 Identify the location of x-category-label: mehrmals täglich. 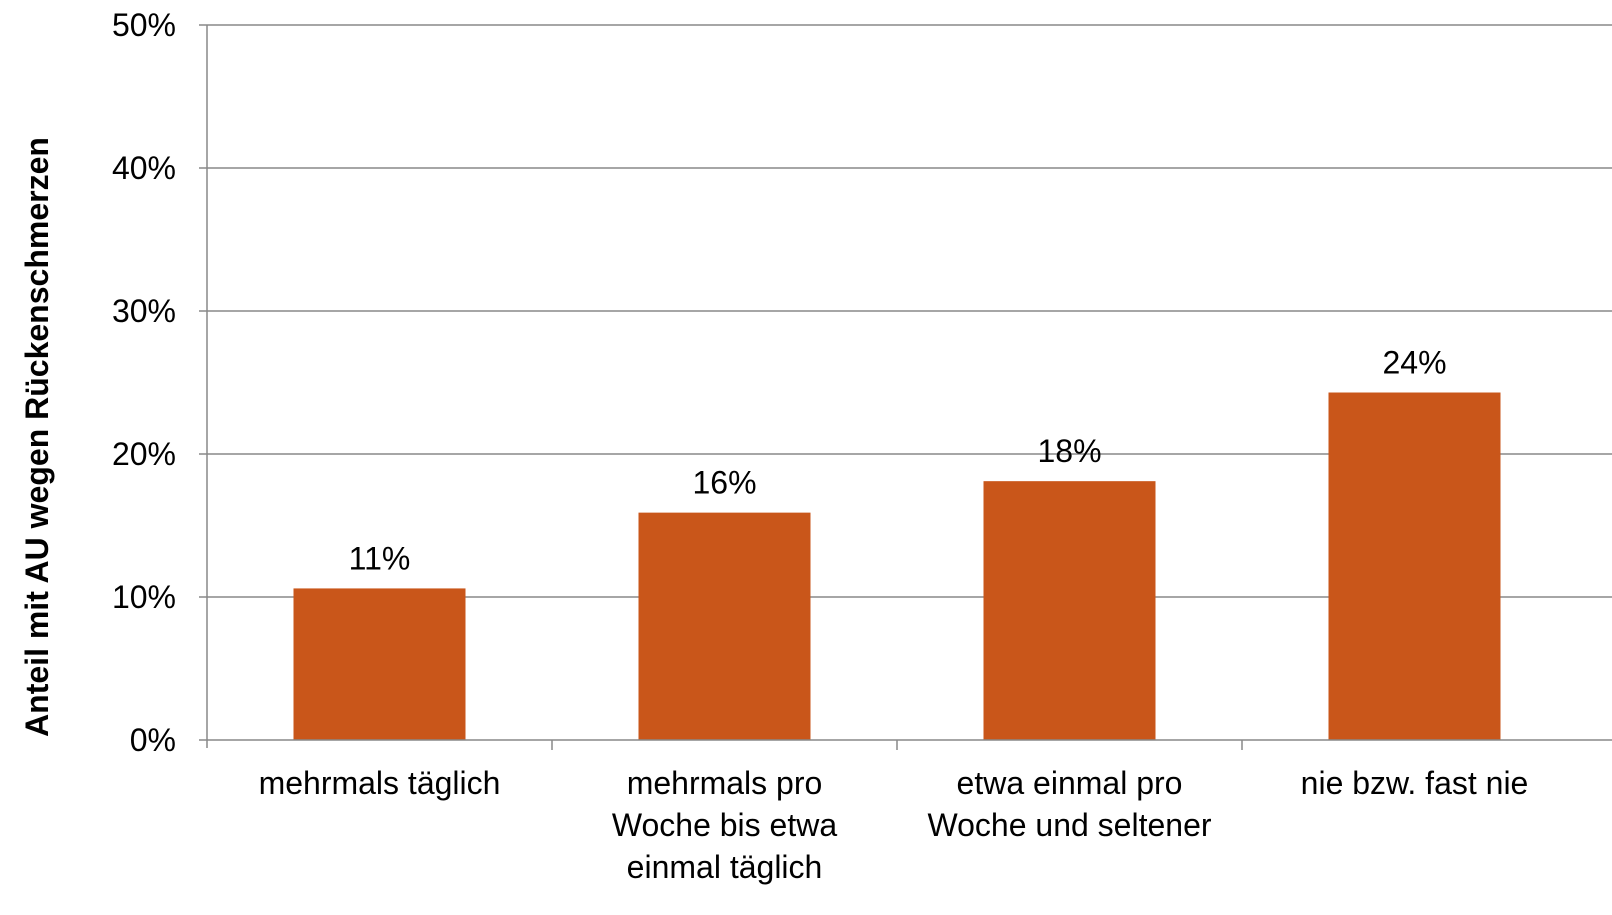
(380, 783).